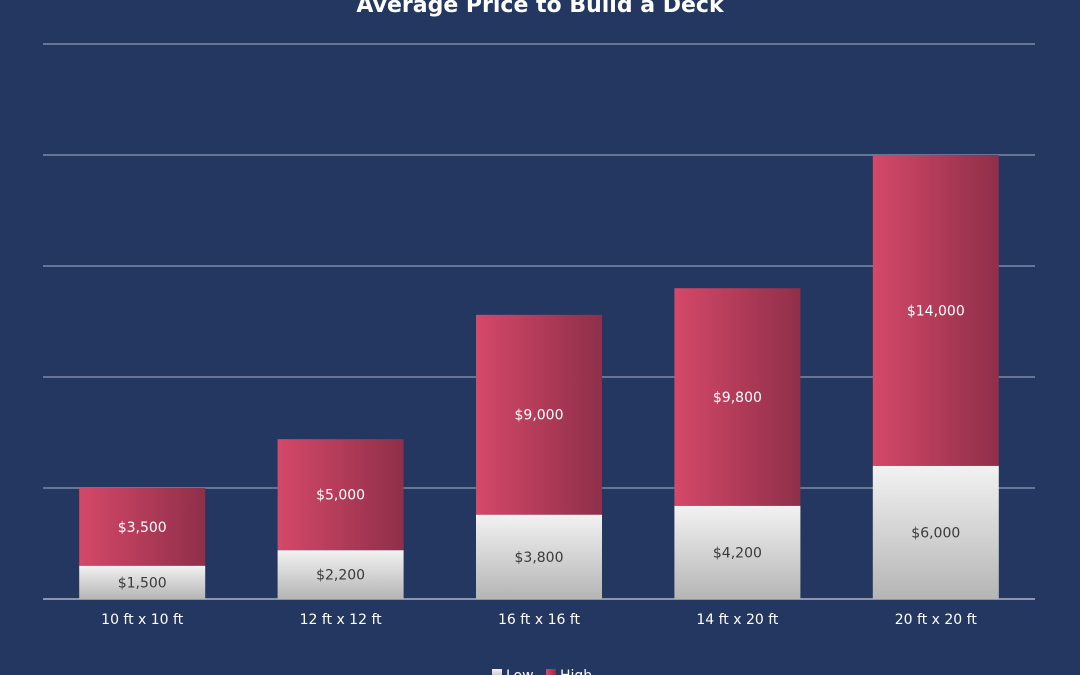 The width and height of the screenshot is (1080, 675). What do you see at coordinates (936, 620) in the screenshot?
I see `x-tick-label: 20 ft x 20 ft` at bounding box center [936, 620].